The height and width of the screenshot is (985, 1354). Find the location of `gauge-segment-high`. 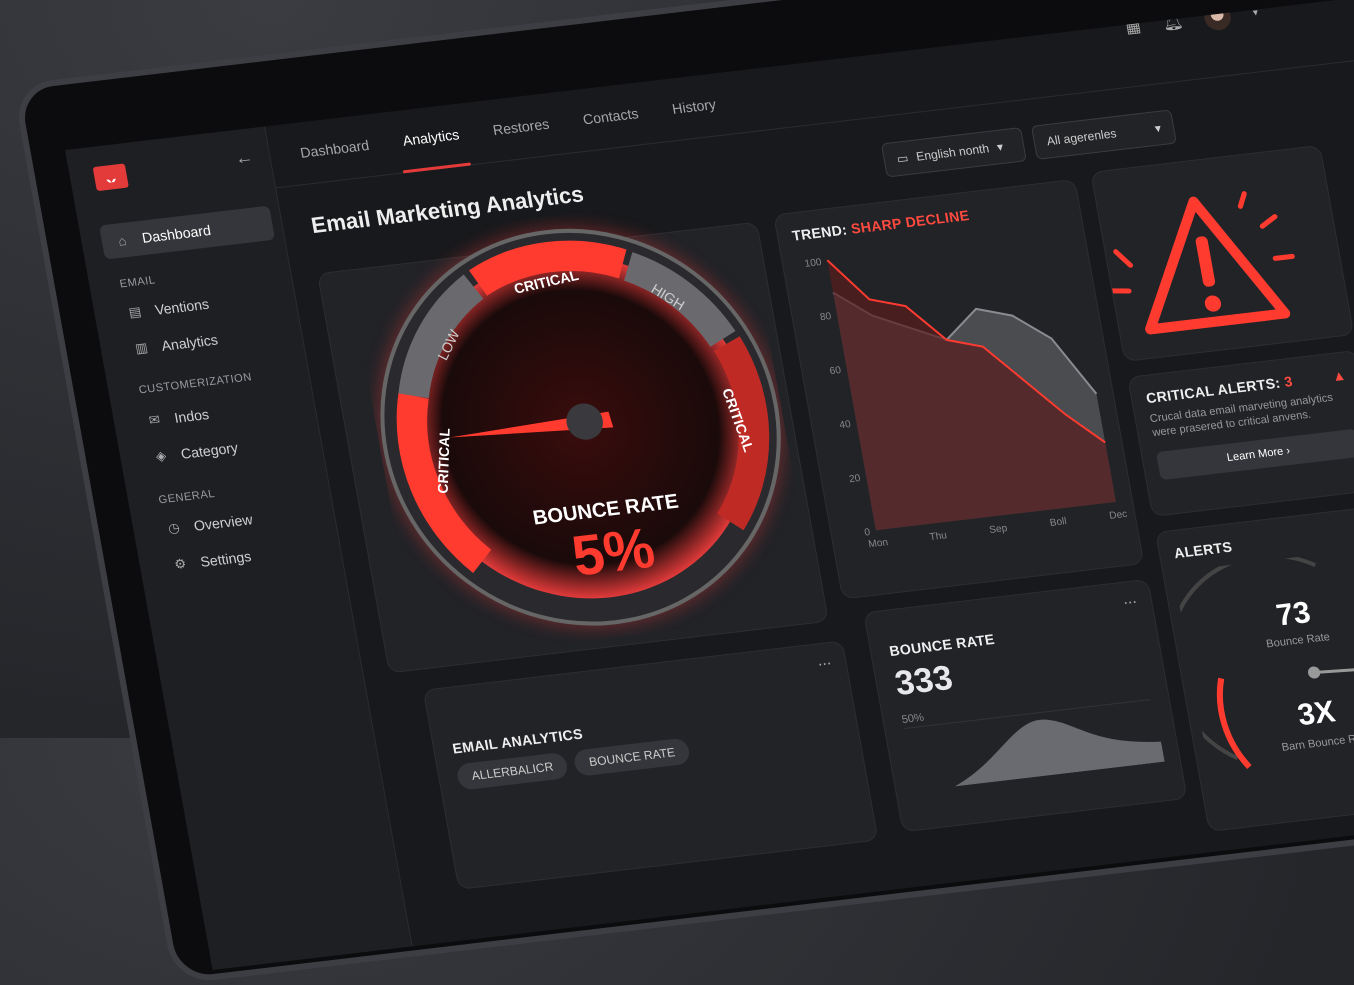

gauge-segment-high is located at coordinates (679, 300).